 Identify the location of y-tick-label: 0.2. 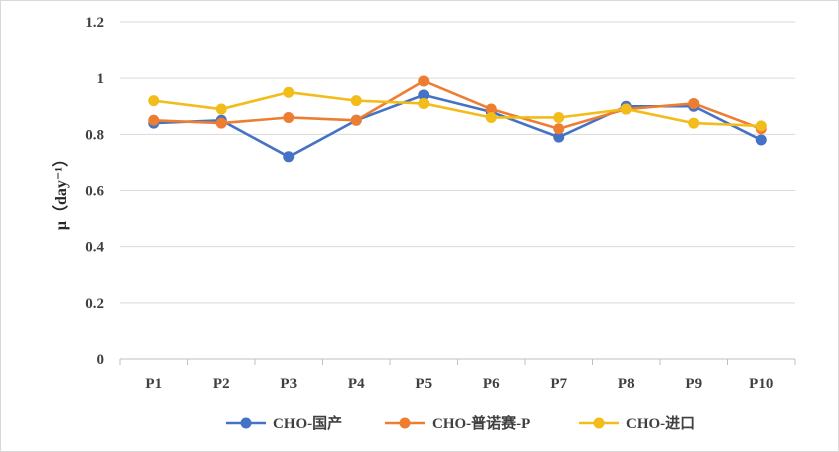
(94, 304).